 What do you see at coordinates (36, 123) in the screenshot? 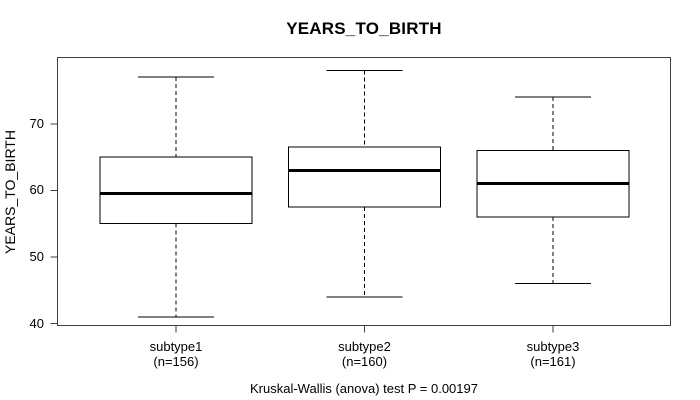
I see `y-tick-label-70: 70` at bounding box center [36, 123].